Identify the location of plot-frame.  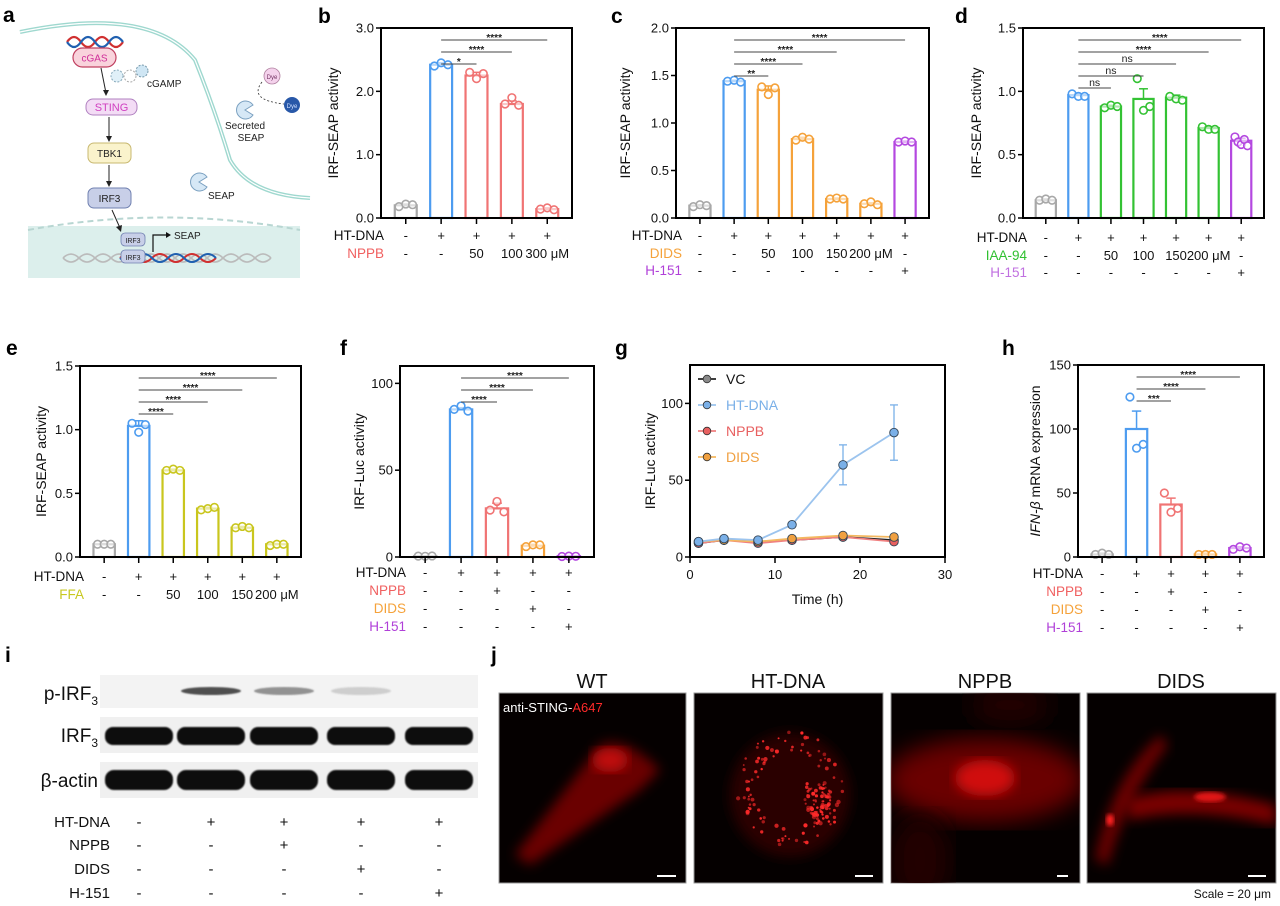
(1143, 123).